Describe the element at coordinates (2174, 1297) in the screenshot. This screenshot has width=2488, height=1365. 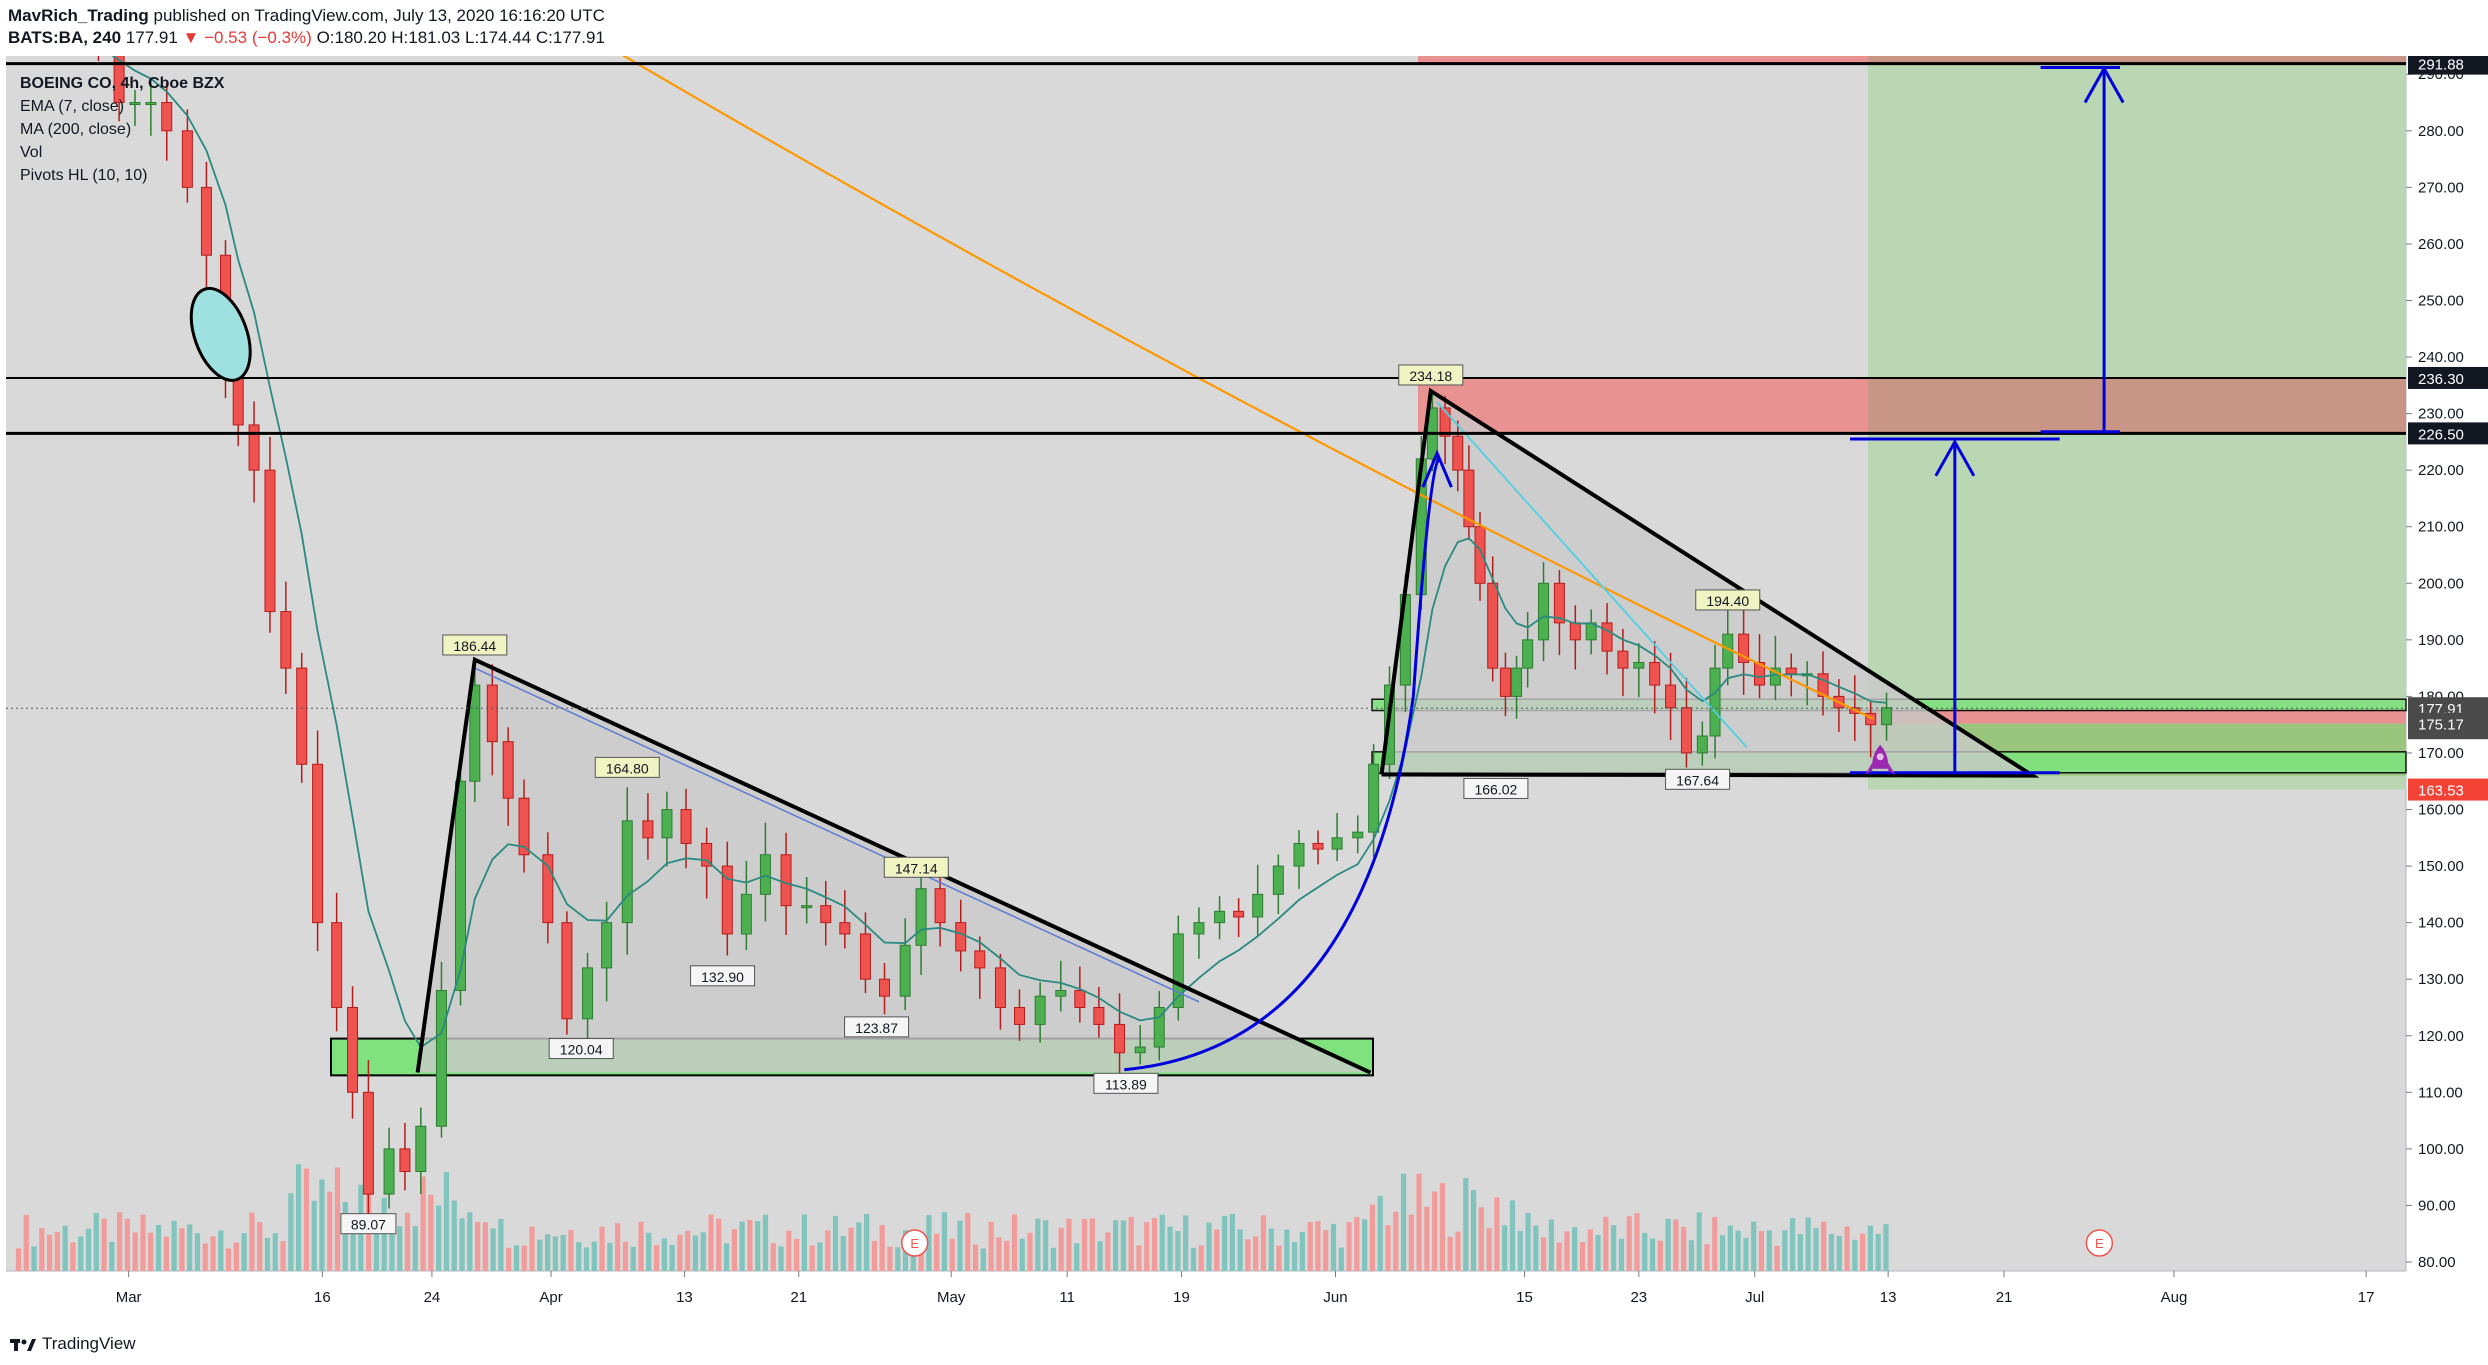
I see `x-tick-label: Aug` at that location.